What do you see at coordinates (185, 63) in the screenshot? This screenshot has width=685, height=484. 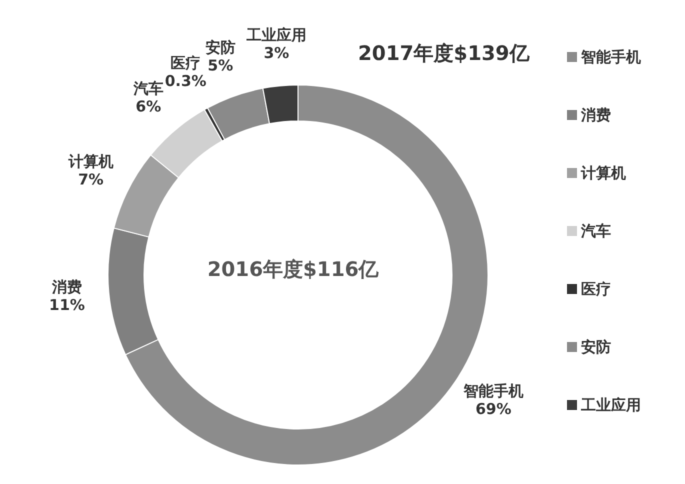 I see `slice-label: 医疗` at bounding box center [185, 63].